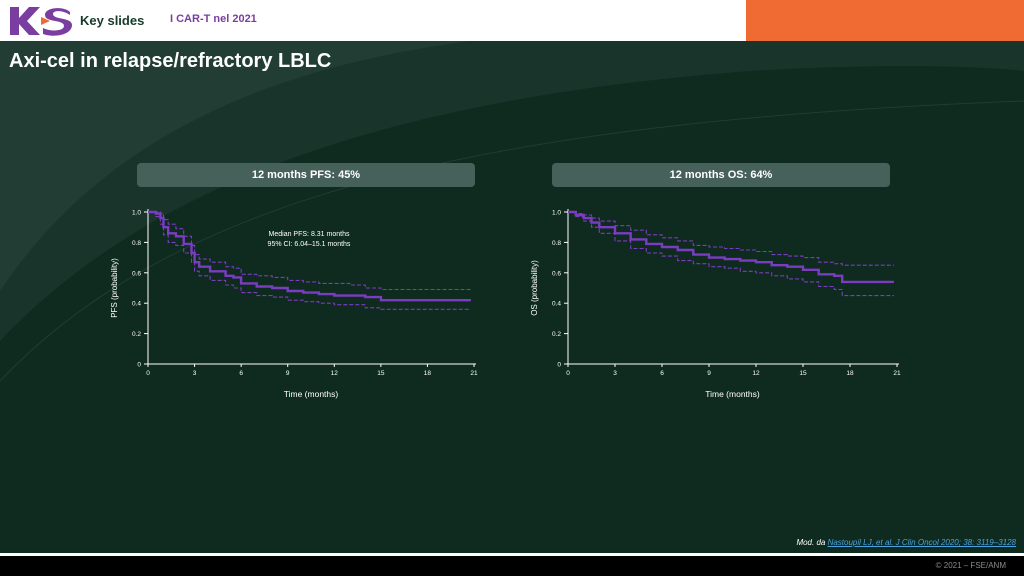 This screenshot has height=576, width=1024. I want to click on pfs-x-tick-label: 15, so click(381, 373).